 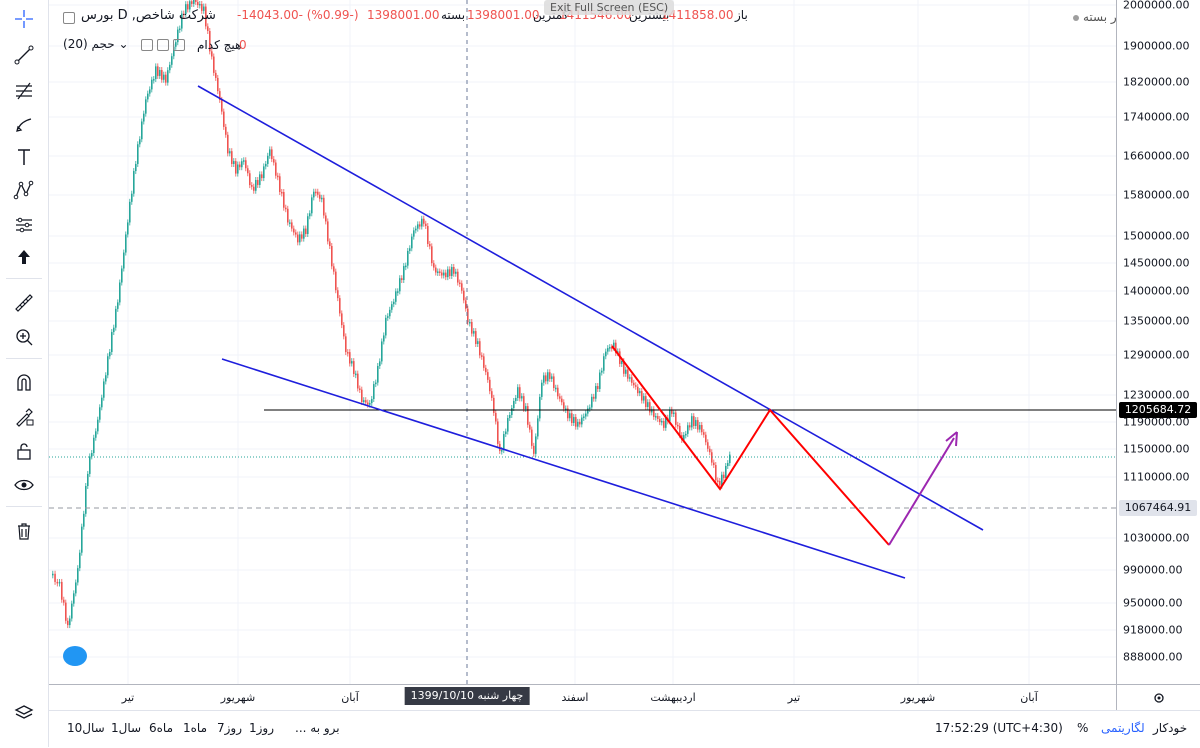 I want to click on lock-drawing-icon, so click(x=24, y=417).